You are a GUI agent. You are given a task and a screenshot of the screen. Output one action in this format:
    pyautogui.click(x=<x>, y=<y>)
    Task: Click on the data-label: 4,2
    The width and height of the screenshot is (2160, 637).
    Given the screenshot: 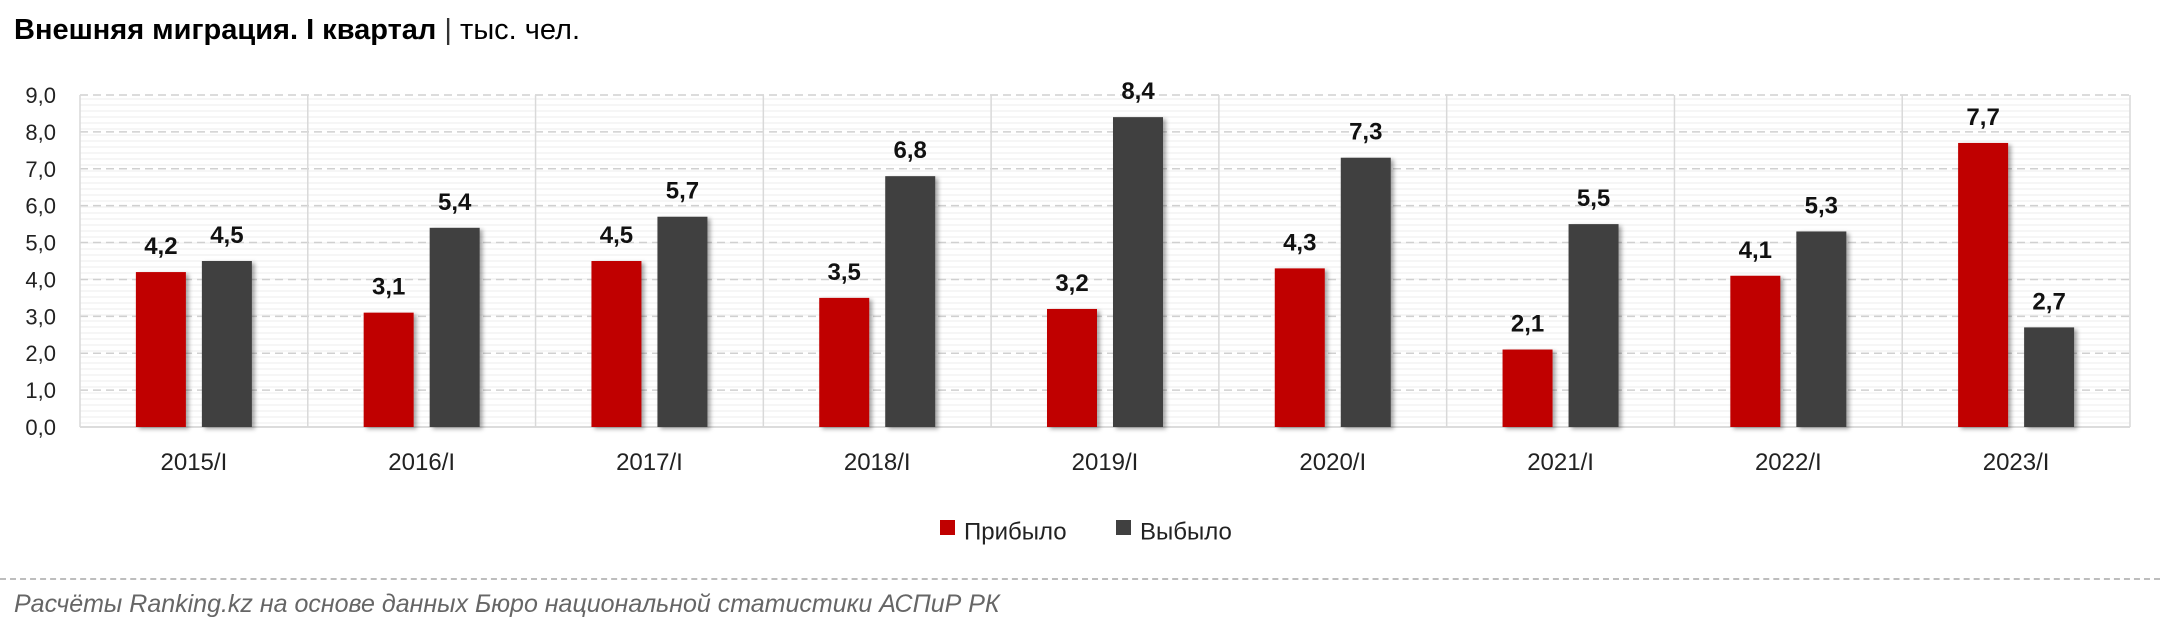 What is the action you would take?
    pyautogui.click(x=160, y=246)
    